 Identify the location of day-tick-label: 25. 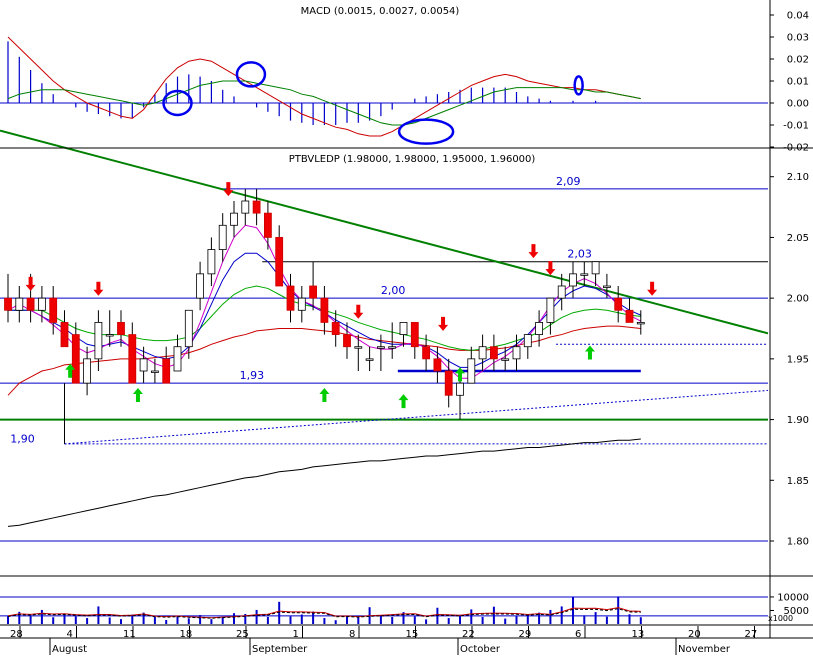
(242, 634).